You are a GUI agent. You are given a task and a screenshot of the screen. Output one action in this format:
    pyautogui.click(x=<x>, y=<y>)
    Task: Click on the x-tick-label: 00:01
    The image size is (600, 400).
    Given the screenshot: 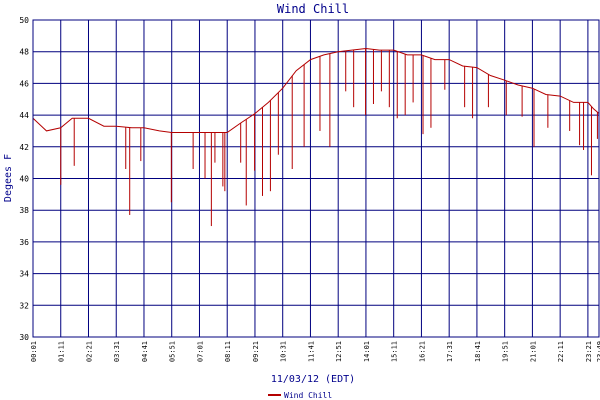 What is the action you would take?
    pyautogui.click(x=34, y=351)
    